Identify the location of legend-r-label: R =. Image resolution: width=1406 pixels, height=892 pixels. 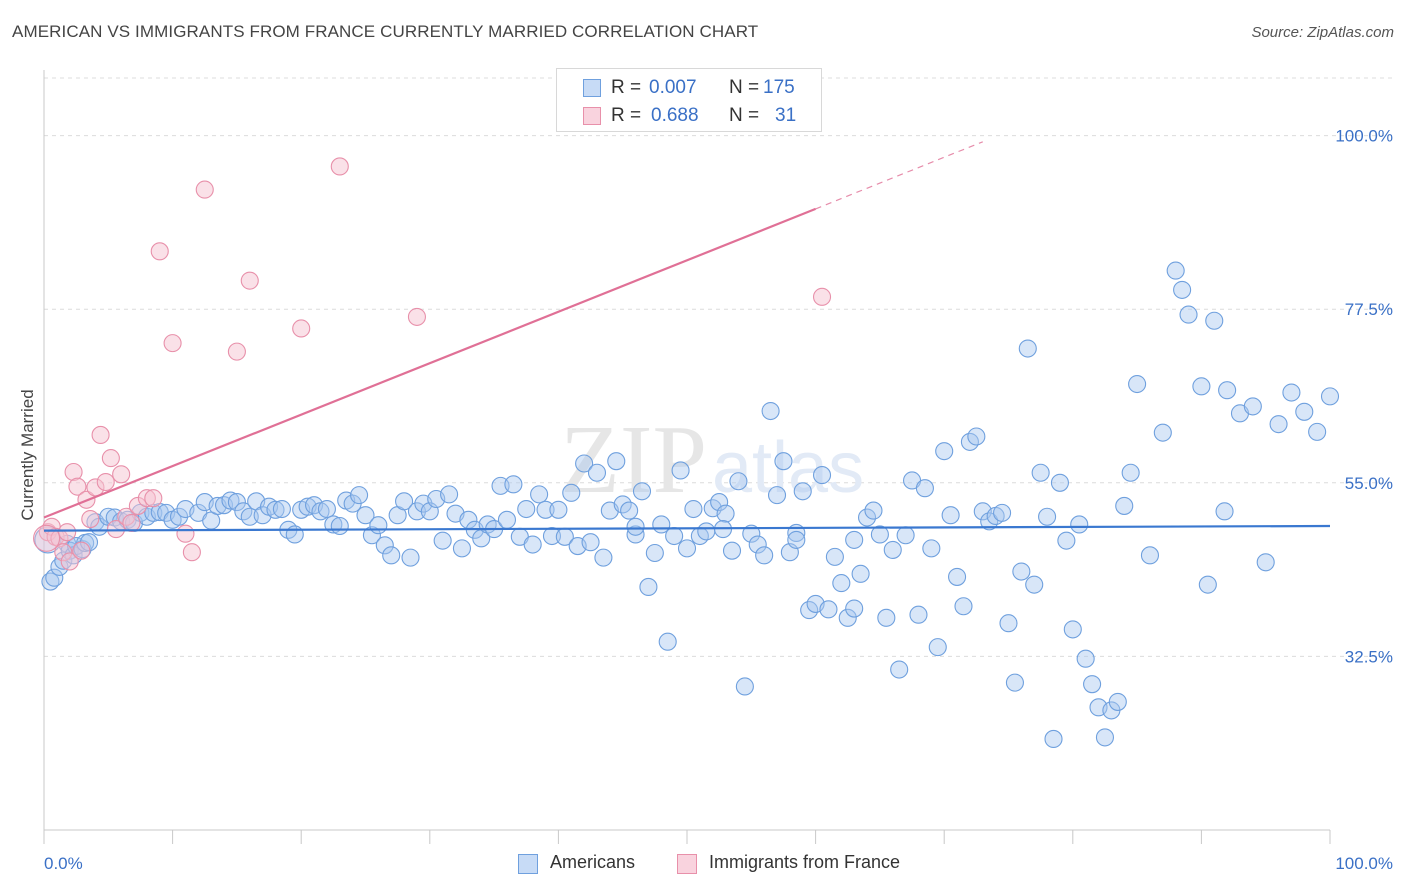
(626, 87).